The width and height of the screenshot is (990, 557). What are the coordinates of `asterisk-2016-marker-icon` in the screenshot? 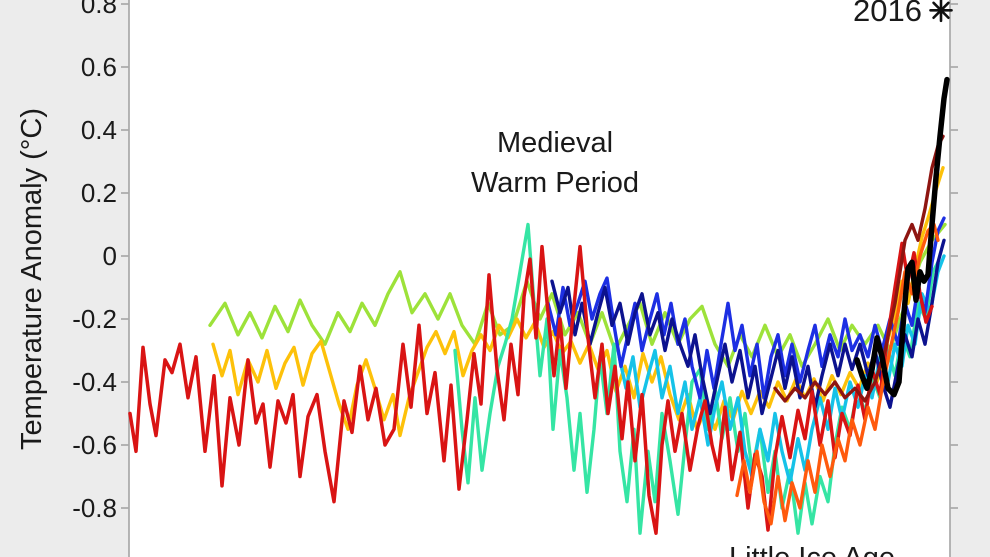 It's located at (941, 10).